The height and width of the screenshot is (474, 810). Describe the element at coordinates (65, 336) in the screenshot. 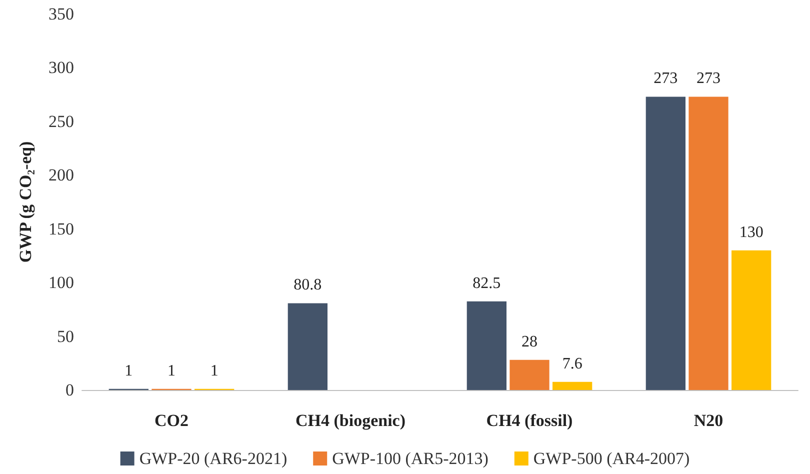

I see `y-tick-label: 50` at that location.